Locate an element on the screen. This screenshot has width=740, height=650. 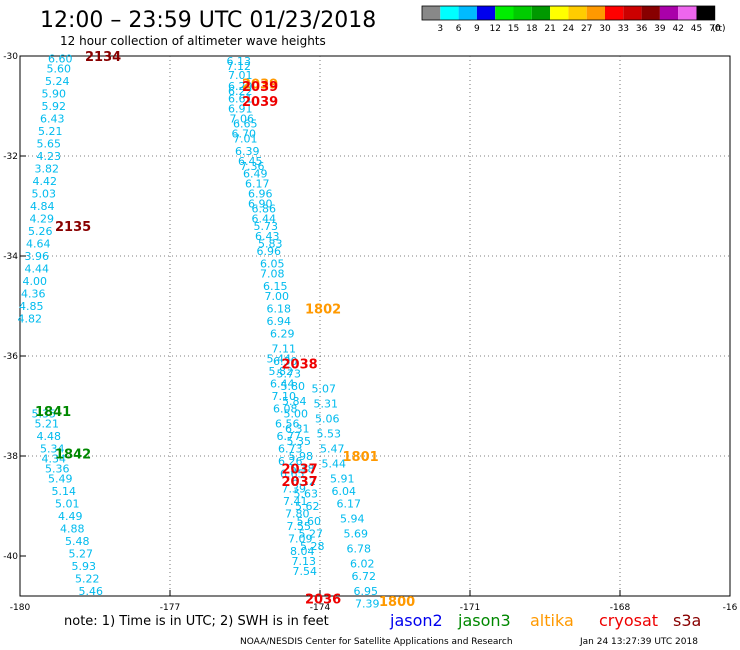
lon-tick-label: -180 is located at coordinates (20, 608).